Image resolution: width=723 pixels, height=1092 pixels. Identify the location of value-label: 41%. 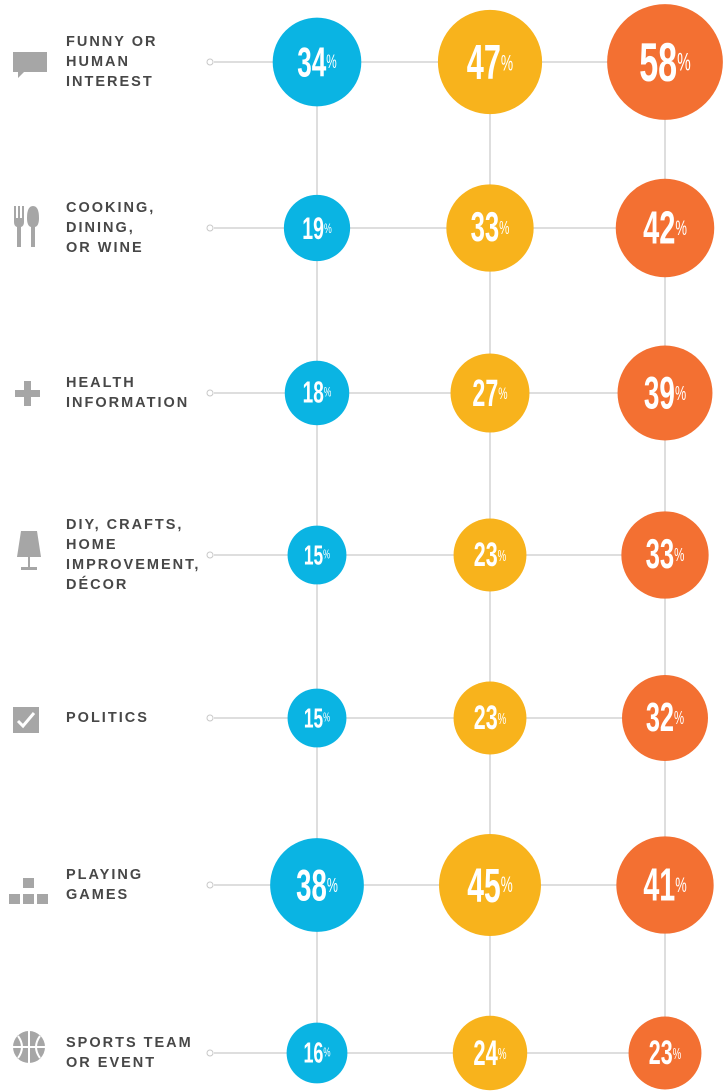
(664, 885).